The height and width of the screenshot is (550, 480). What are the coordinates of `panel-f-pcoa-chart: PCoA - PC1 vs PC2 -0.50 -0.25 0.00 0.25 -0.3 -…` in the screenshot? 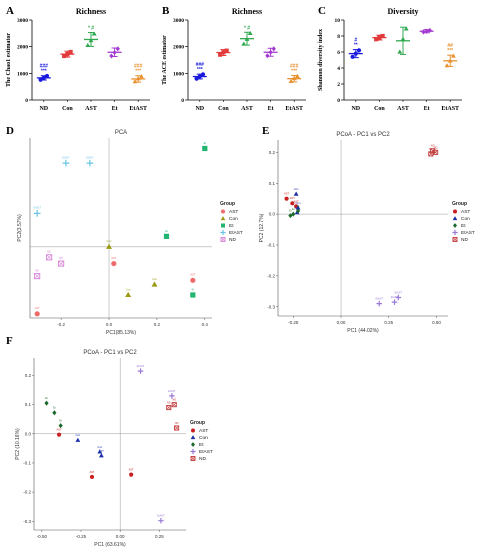 It's located at (114, 449).